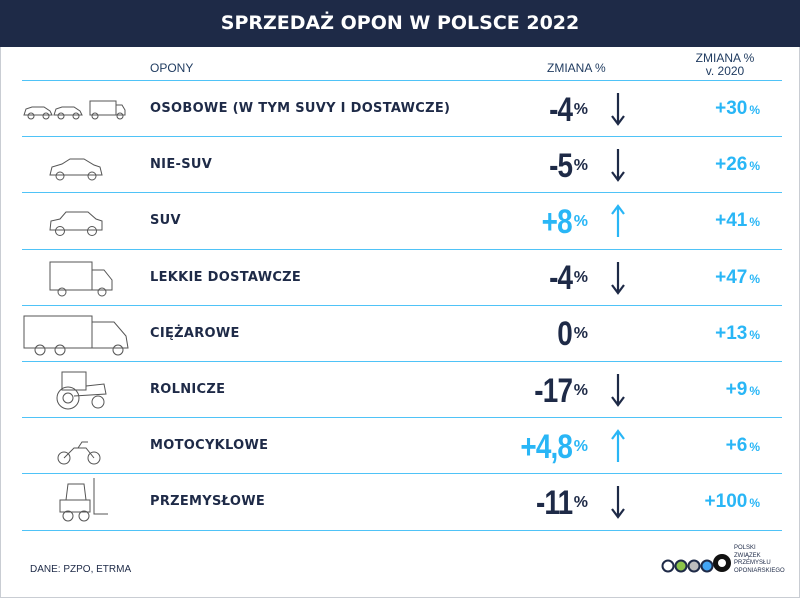  What do you see at coordinates (553, 502) in the screenshot?
I see `change-number: -11` at bounding box center [553, 502].